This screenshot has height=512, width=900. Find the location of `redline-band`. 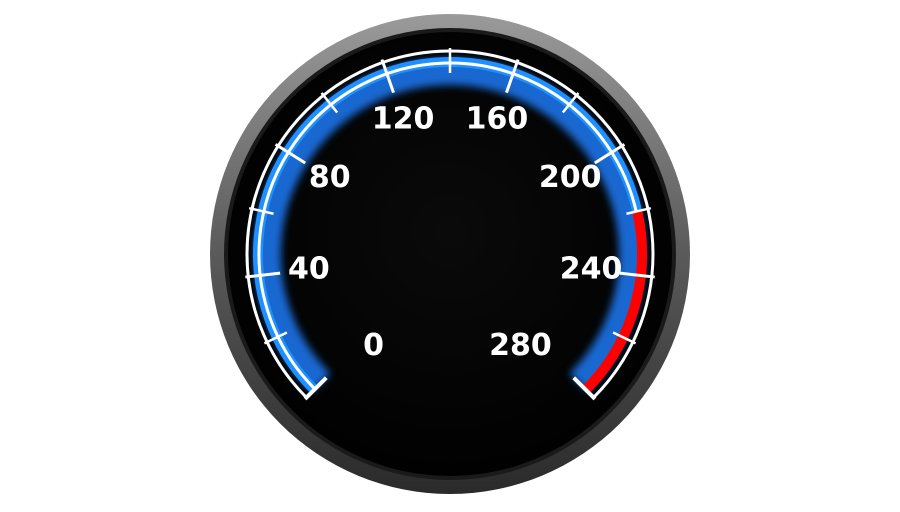

redline-band is located at coordinates (614, 302).